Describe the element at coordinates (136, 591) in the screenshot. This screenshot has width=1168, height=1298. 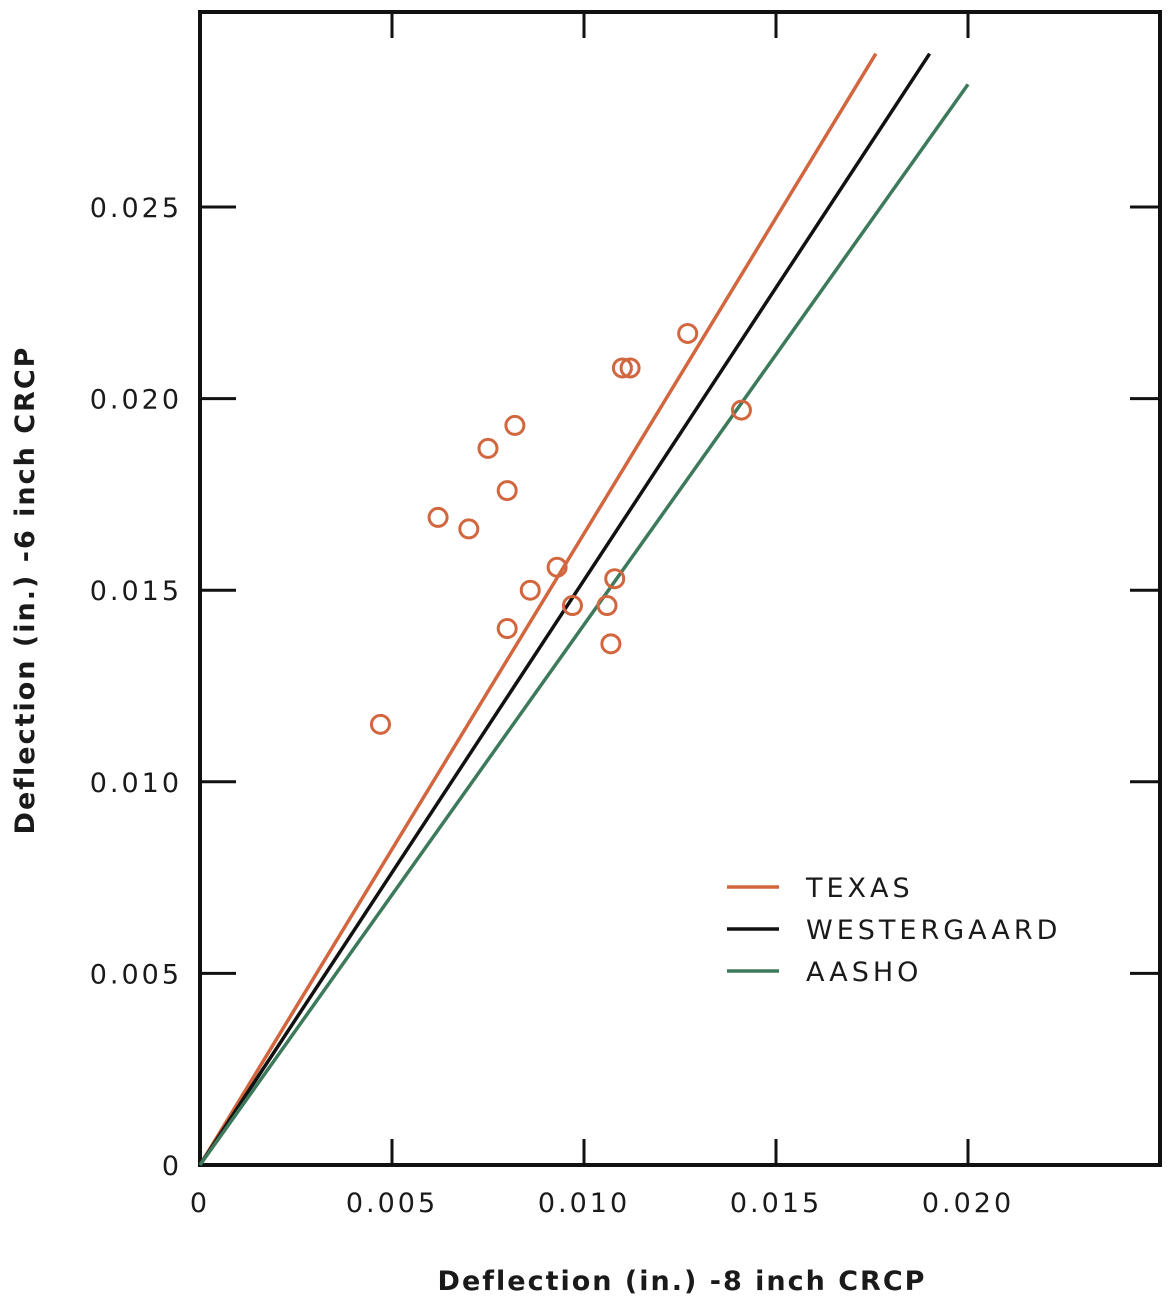
I see `y-tick-label: 0.015` at that location.